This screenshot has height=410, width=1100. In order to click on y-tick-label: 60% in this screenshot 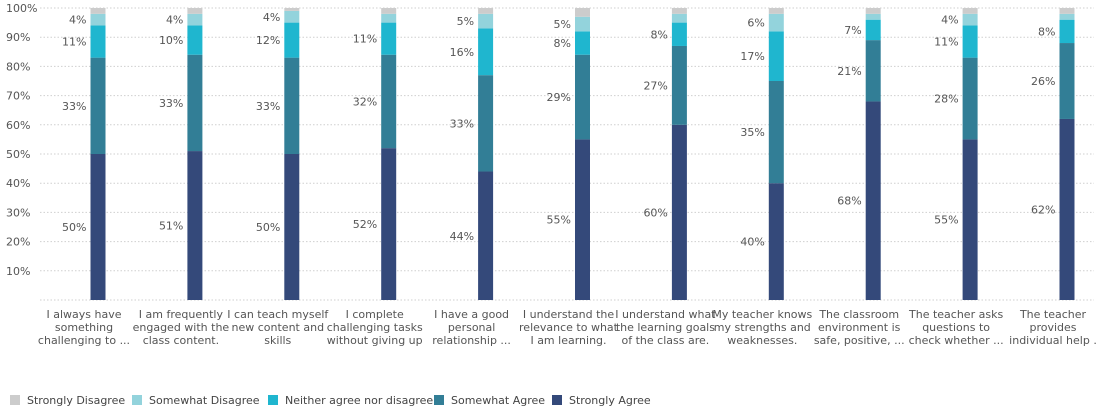, I will do `click(18, 125)`.